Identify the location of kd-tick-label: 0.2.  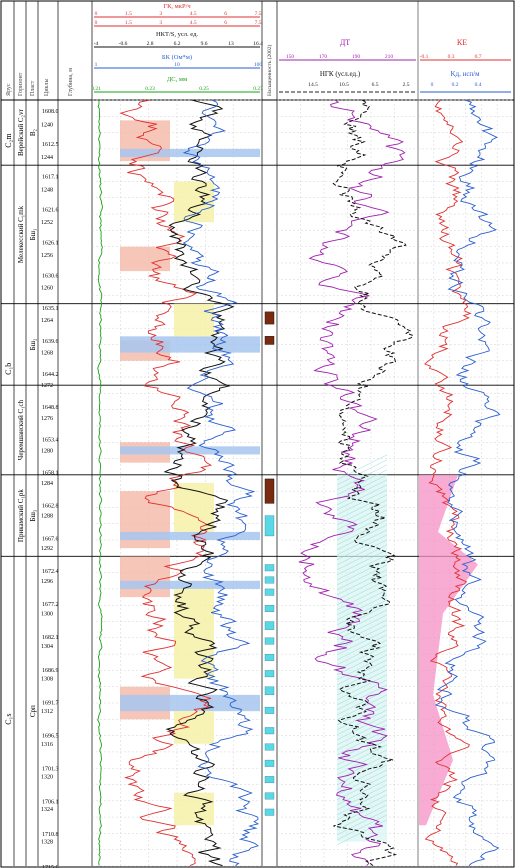
(455, 85).